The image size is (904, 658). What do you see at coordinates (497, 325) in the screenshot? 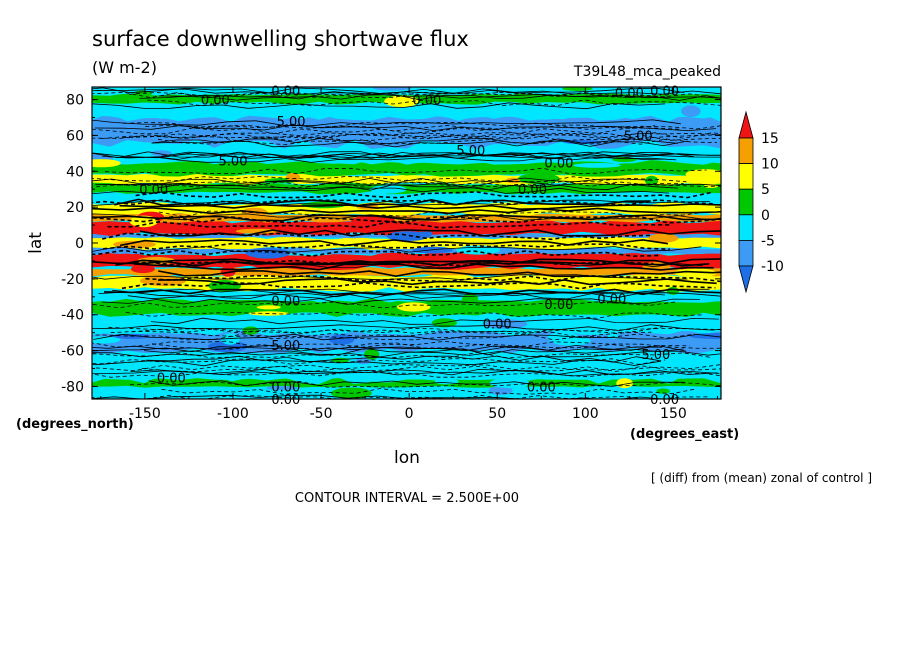
I see `contour-label-15: 0.00` at bounding box center [497, 325].